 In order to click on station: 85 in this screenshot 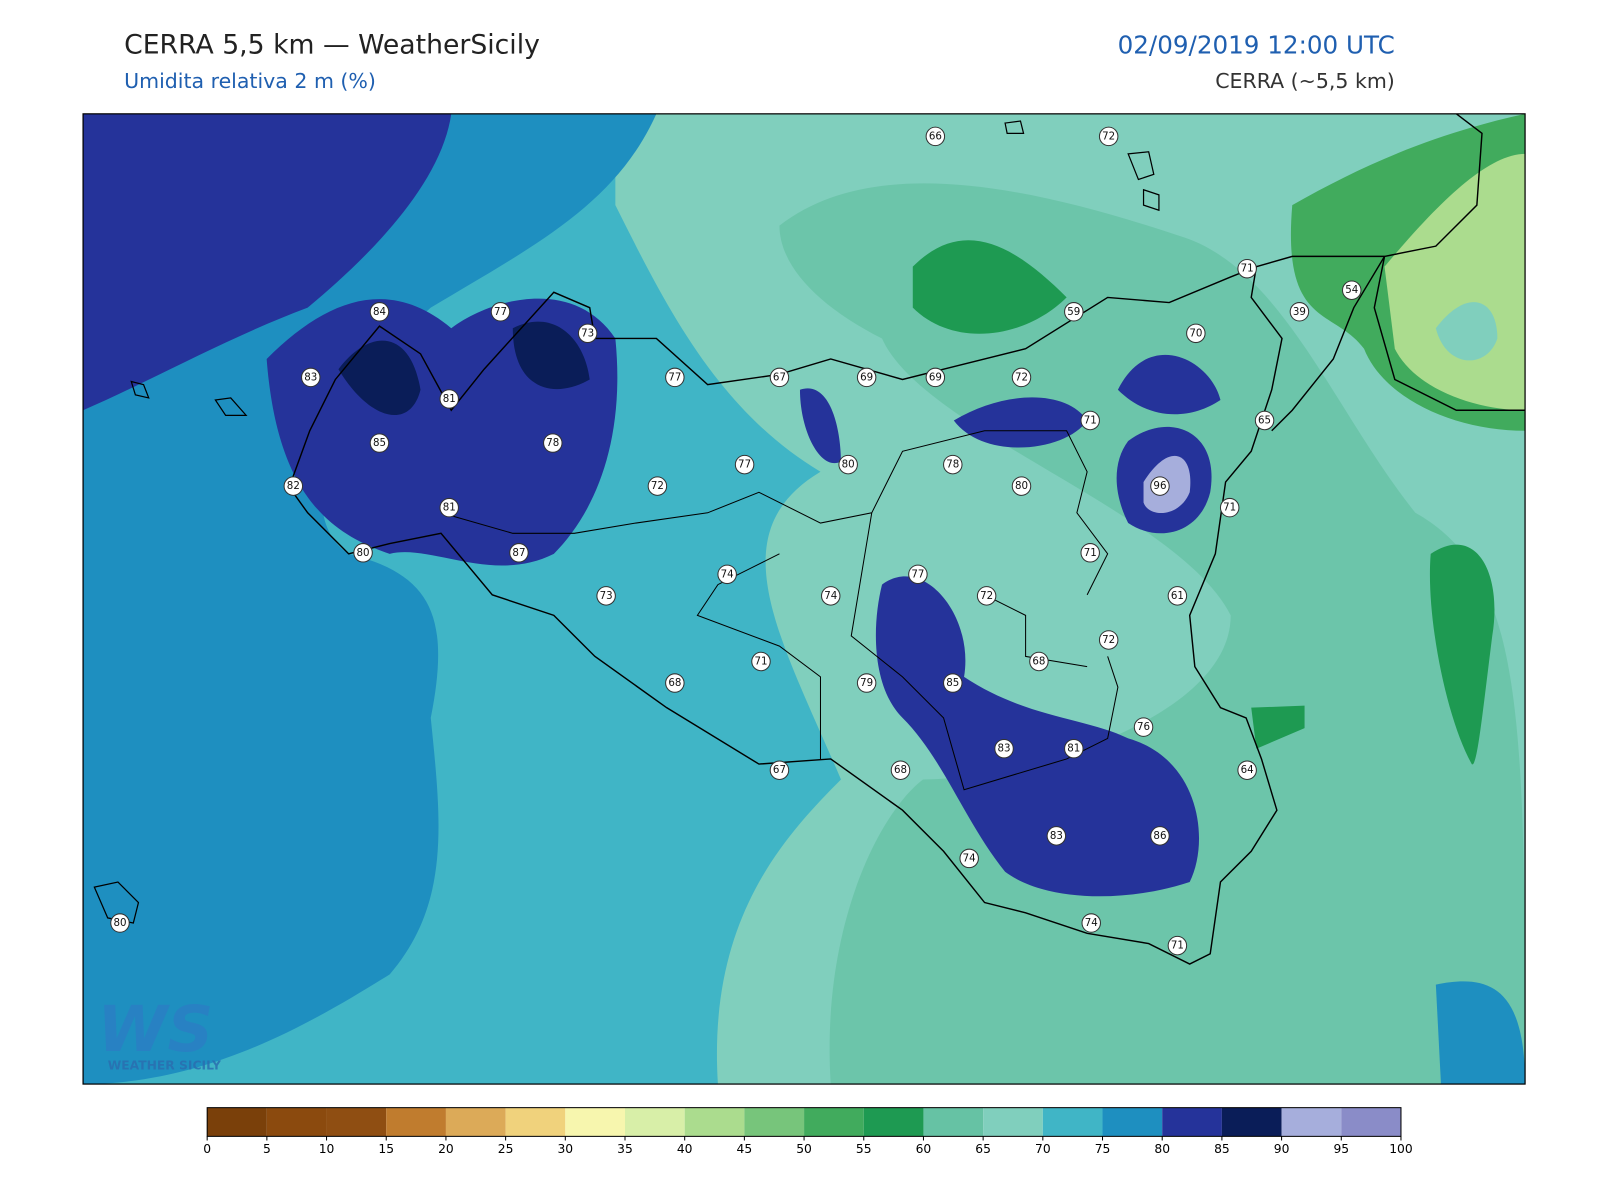, I will do `click(953, 683)`.